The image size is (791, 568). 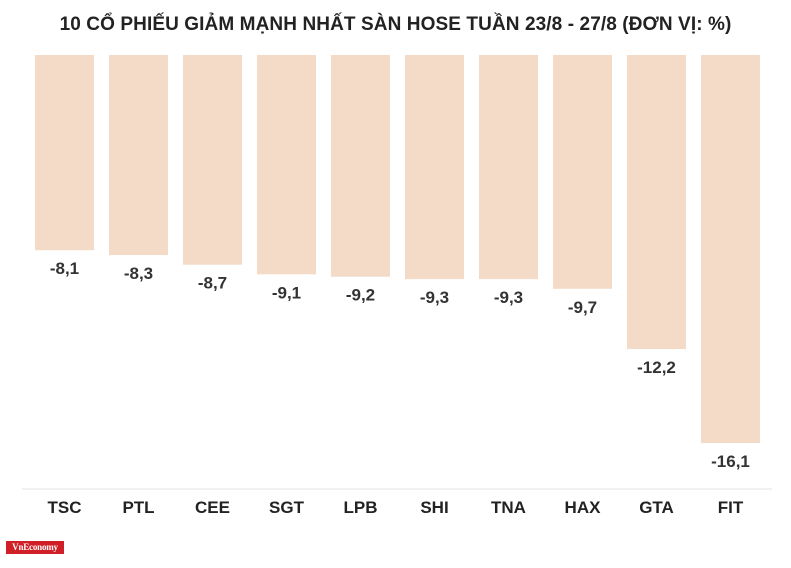 What do you see at coordinates (582, 172) in the screenshot?
I see `bar-hax` at bounding box center [582, 172].